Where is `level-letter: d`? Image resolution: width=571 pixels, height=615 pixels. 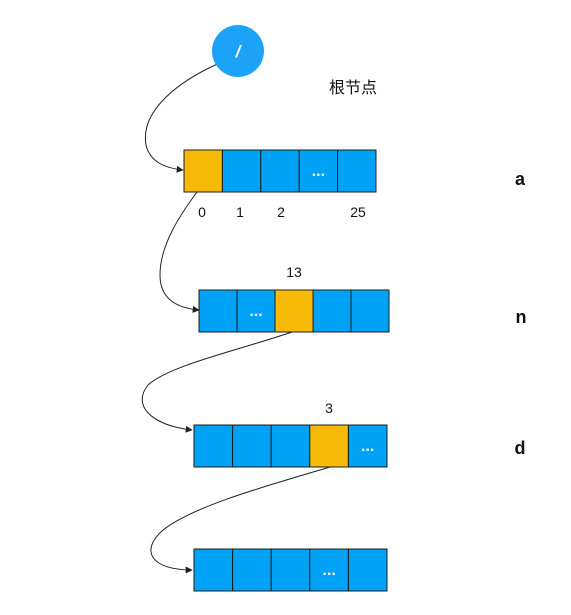 level-letter: d is located at coordinates (520, 448).